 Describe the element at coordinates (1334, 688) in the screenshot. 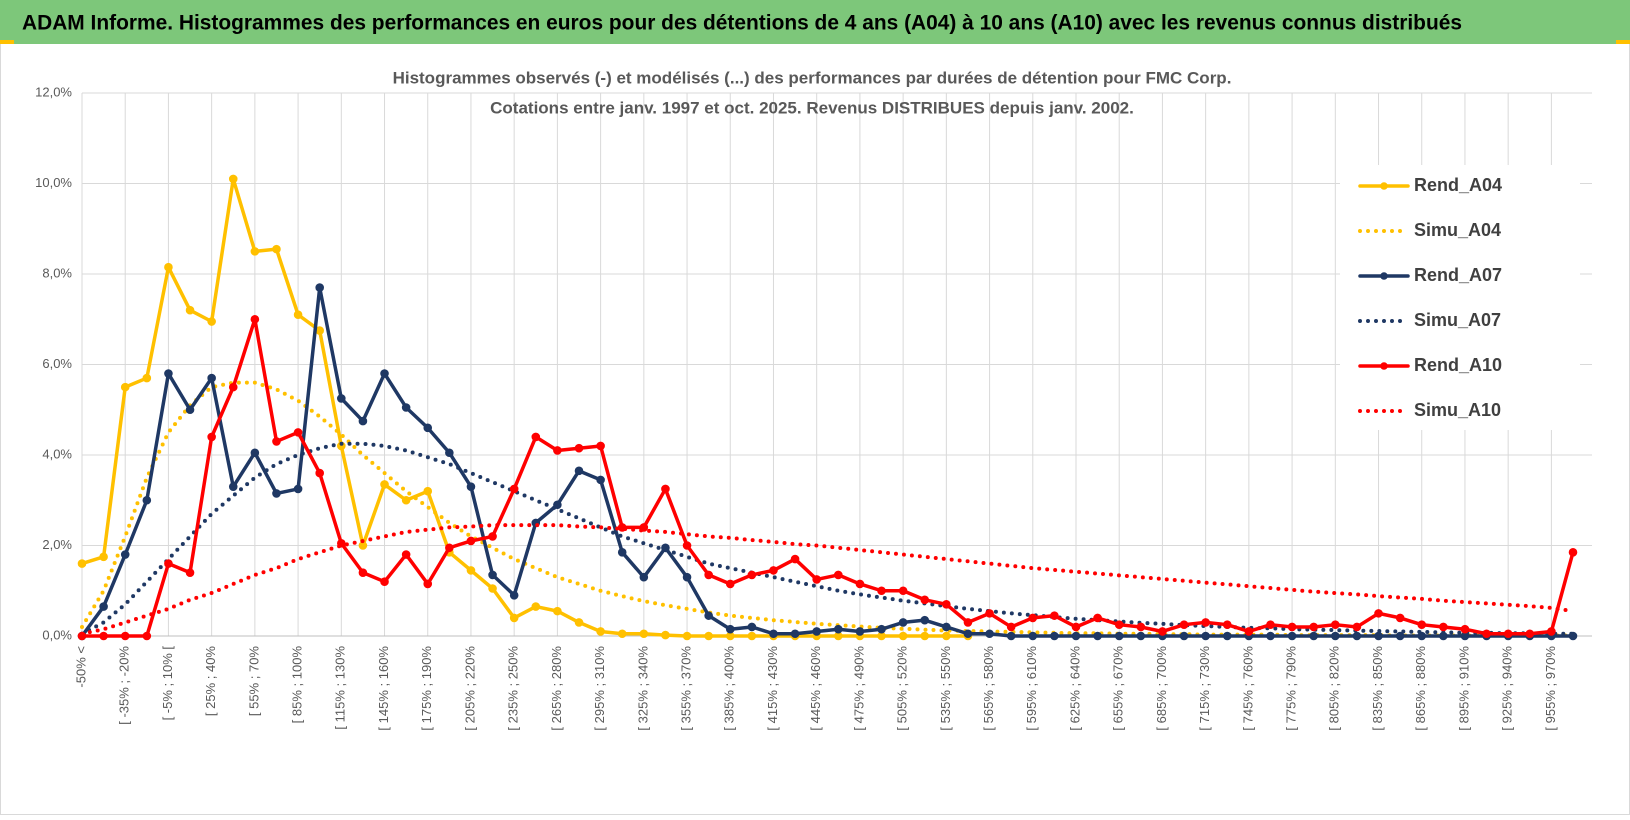

I see `x-tick-label: [ 805% ; 820%` at that location.